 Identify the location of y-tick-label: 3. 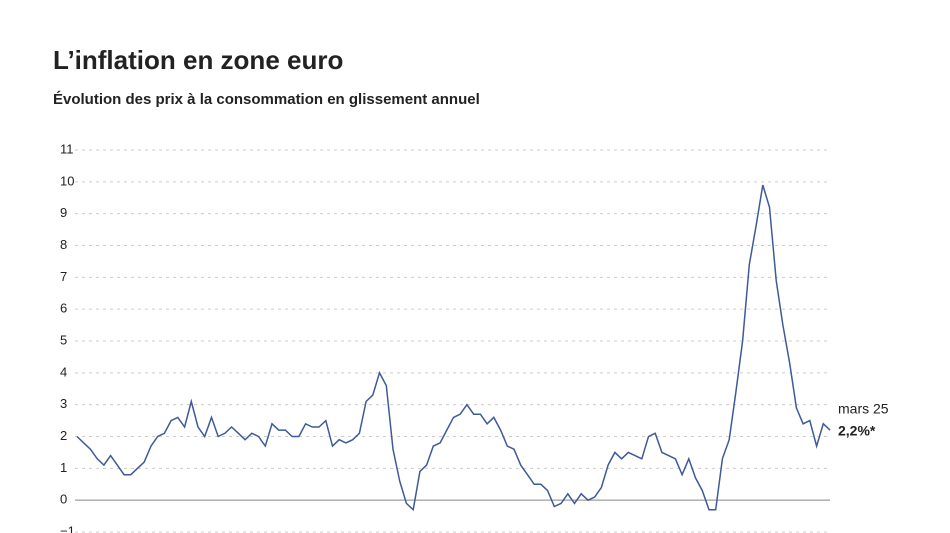
(63, 403).